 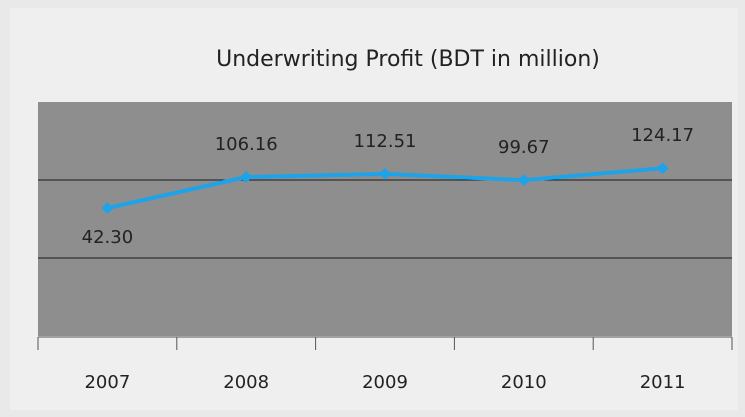 I want to click on x-tick-label: 2008, so click(x=246, y=382).